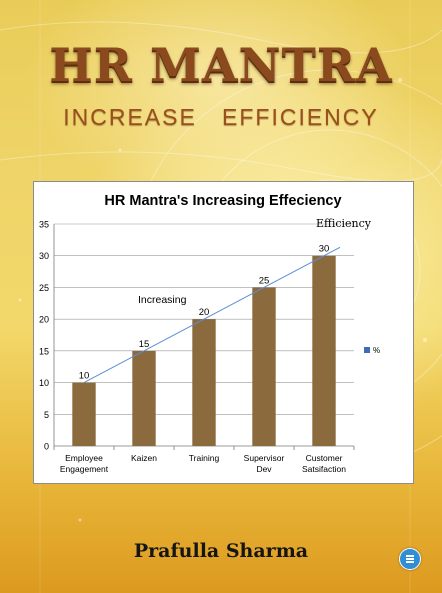  I want to click on book-title: HR MANTRA, so click(221, 65).